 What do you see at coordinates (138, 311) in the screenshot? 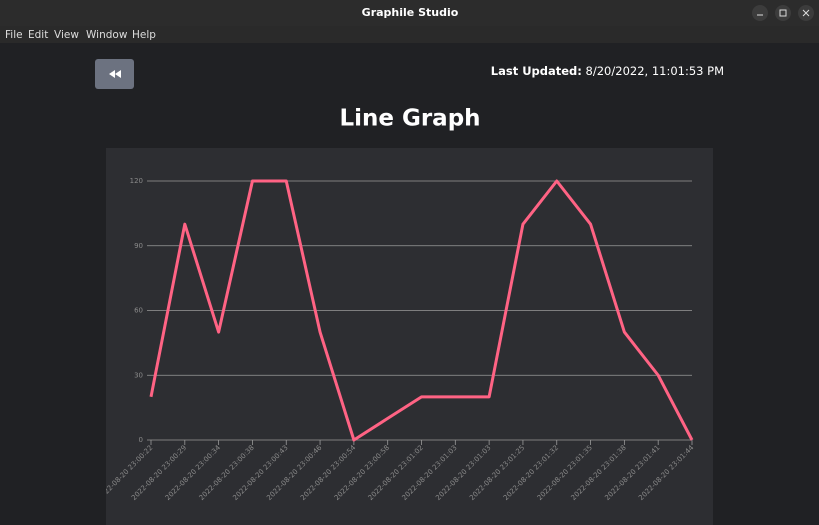
I see `y-tick-label: 60` at bounding box center [138, 311].